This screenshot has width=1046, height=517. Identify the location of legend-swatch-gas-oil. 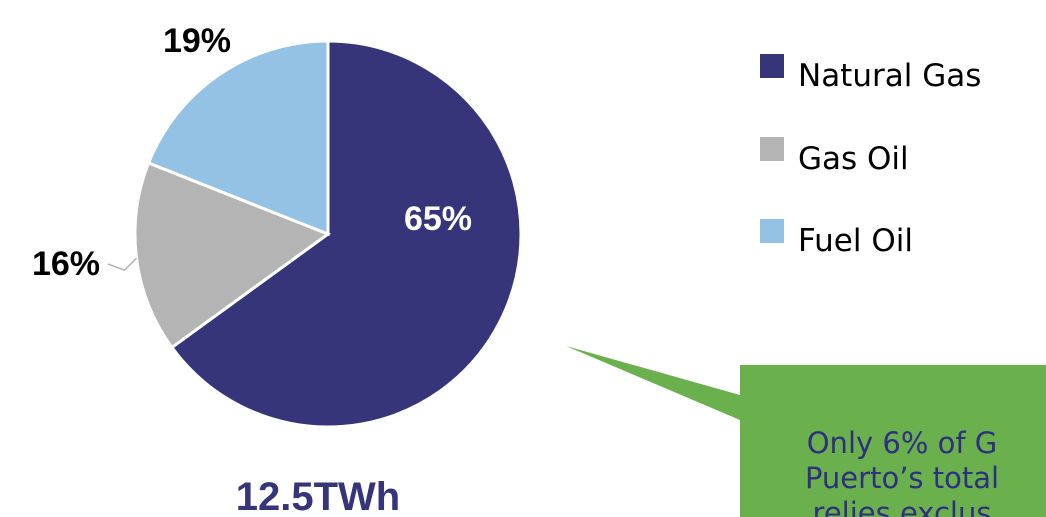
(772, 149).